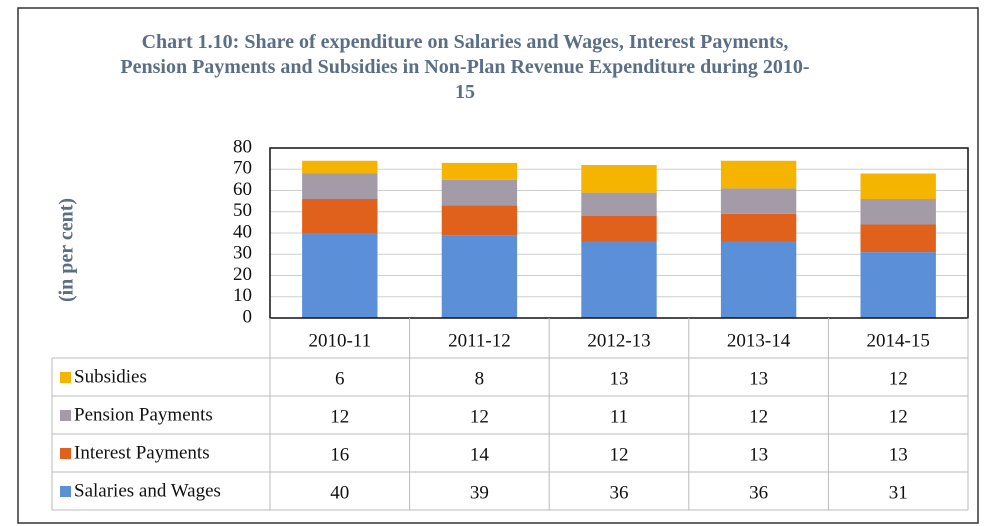 Image resolution: width=984 pixels, height=526 pixels. Describe the element at coordinates (242, 274) in the screenshot. I see `y-tick-label: 20` at that location.